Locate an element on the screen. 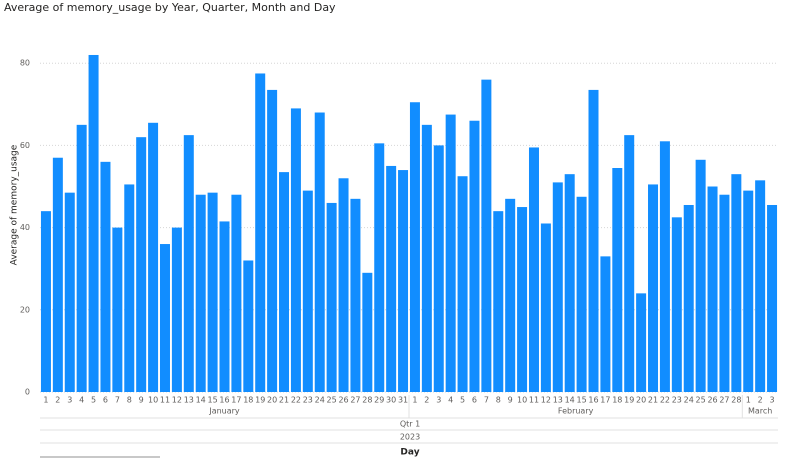 The height and width of the screenshot is (458, 809). x-tick-label: 7 is located at coordinates (117, 400).